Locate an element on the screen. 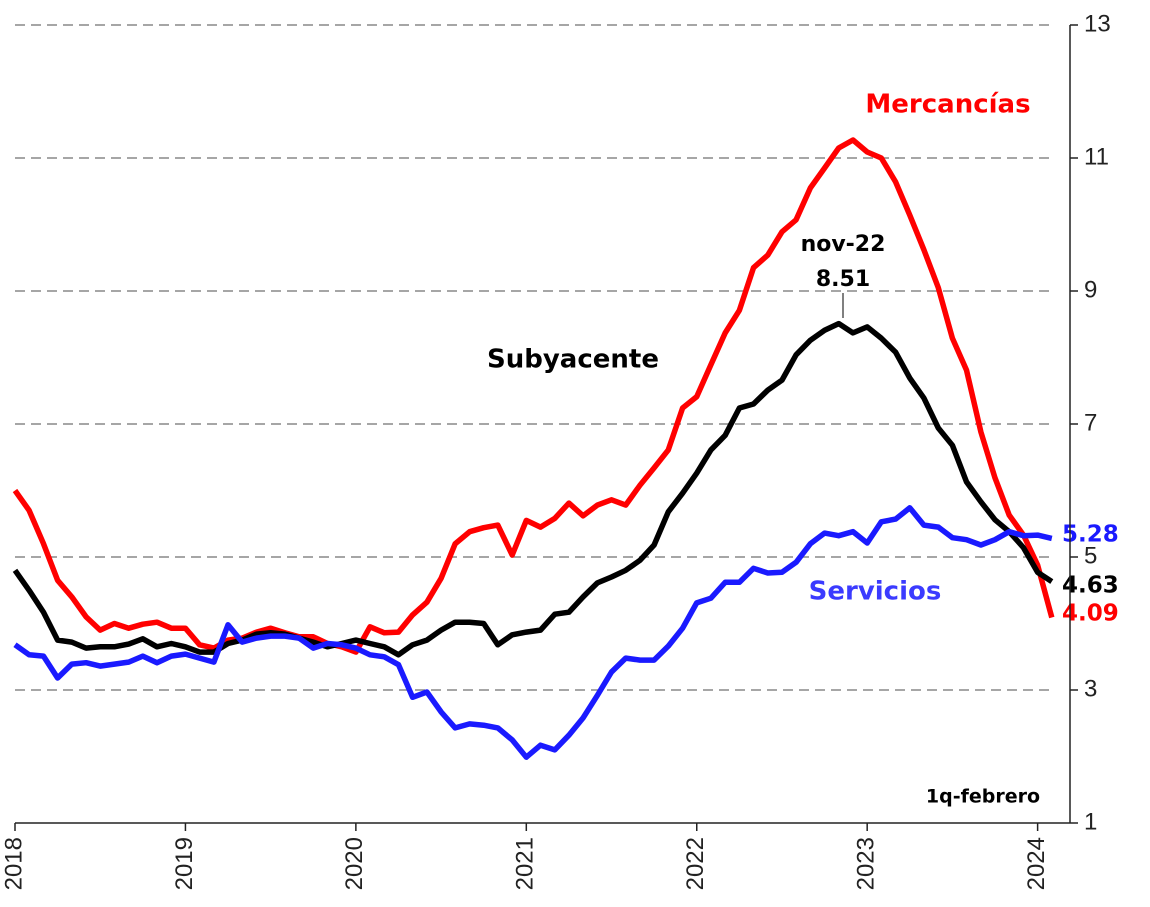 This screenshot has width=1150, height=907. y-tick-label: 3 is located at coordinates (1090, 688).